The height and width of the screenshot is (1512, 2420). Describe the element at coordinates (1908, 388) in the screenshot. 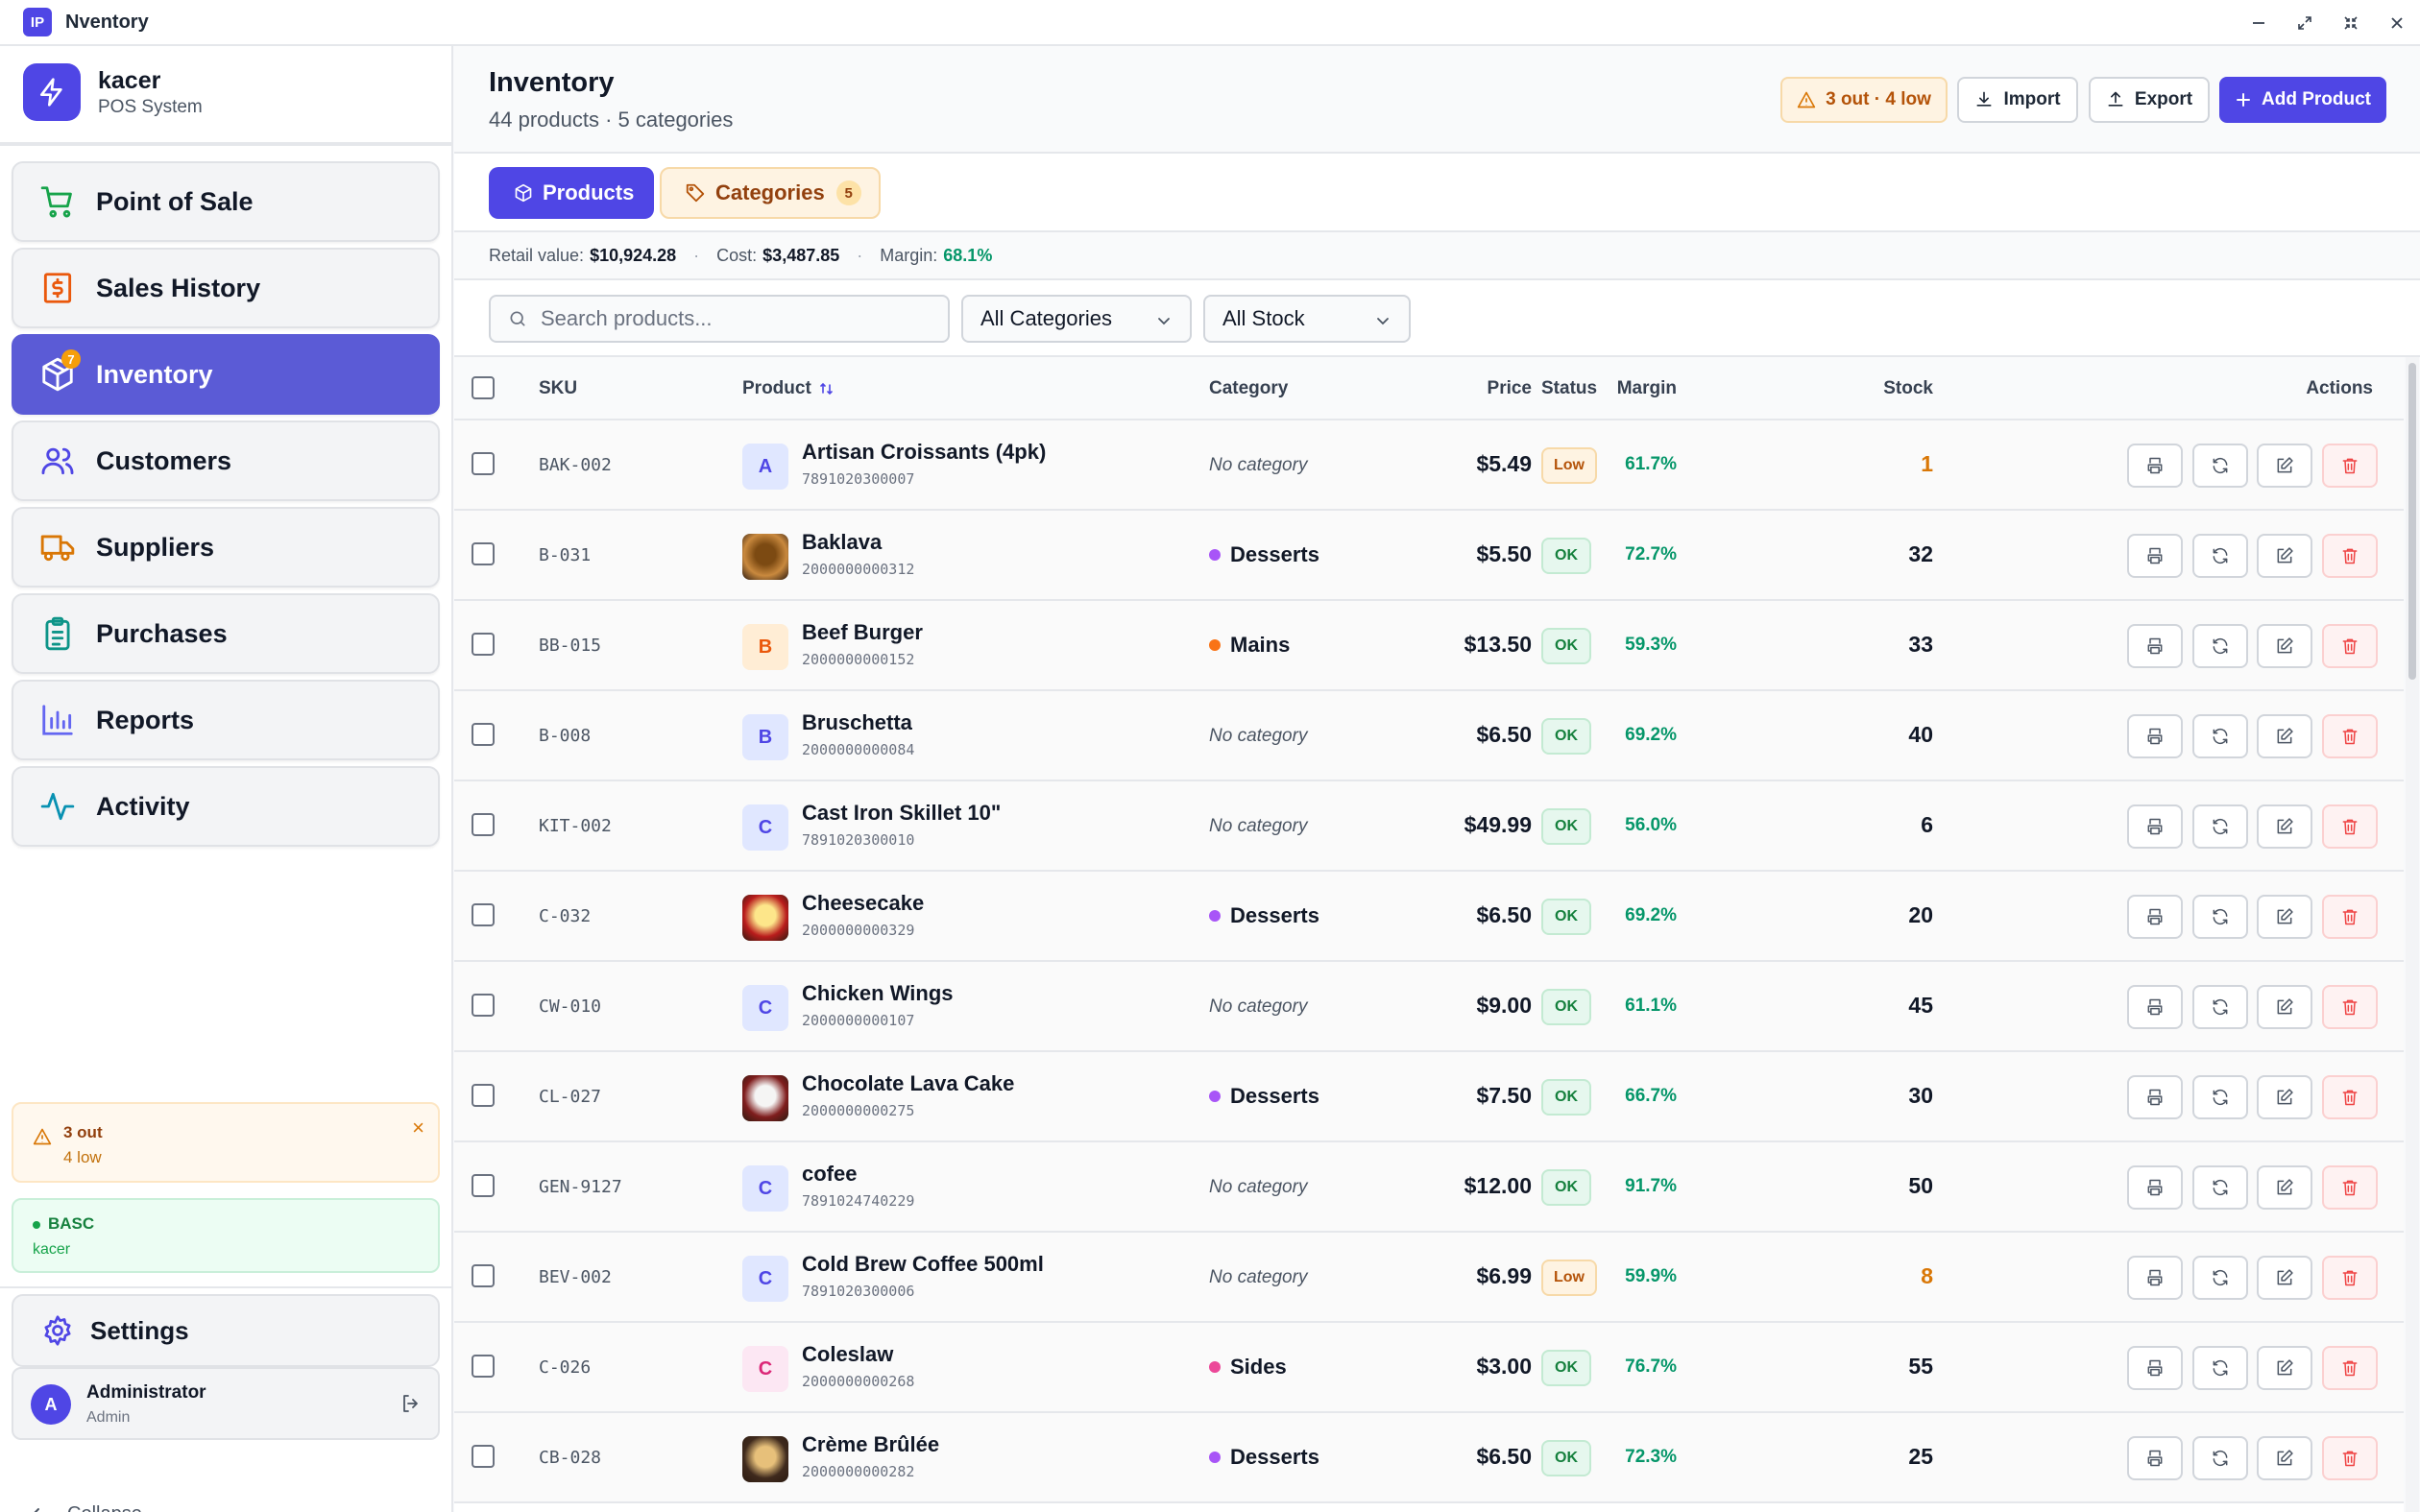

I see `column-stock: Stock` at that location.